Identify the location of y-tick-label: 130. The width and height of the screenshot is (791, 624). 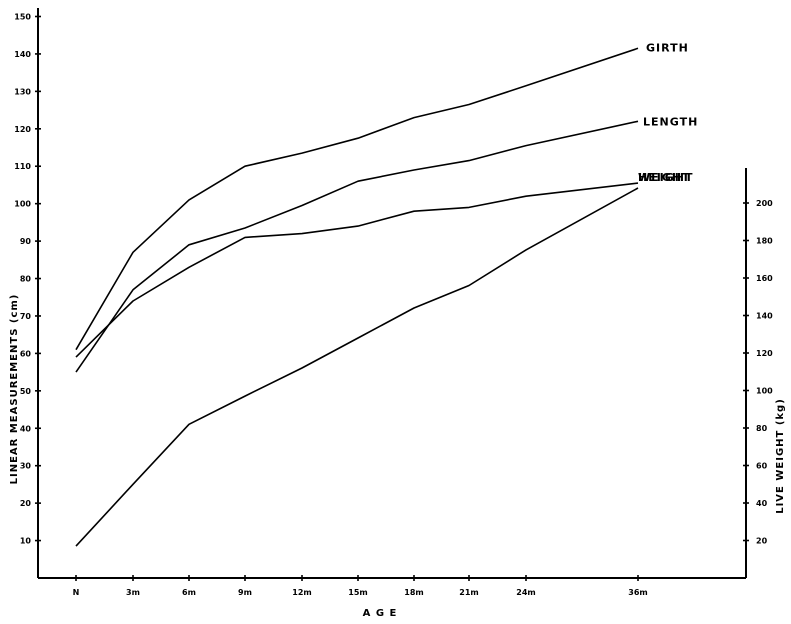
(22, 91).